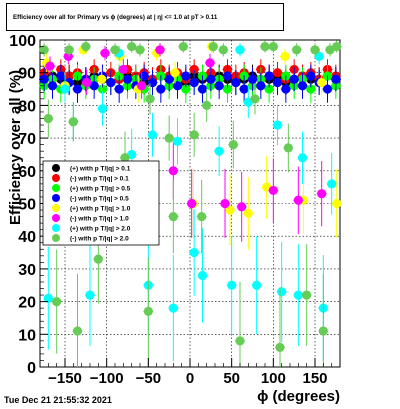 This screenshot has width=400, height=409. Describe the element at coordinates (273, 378) in the screenshot. I see `x-tick-label: 100` at that location.